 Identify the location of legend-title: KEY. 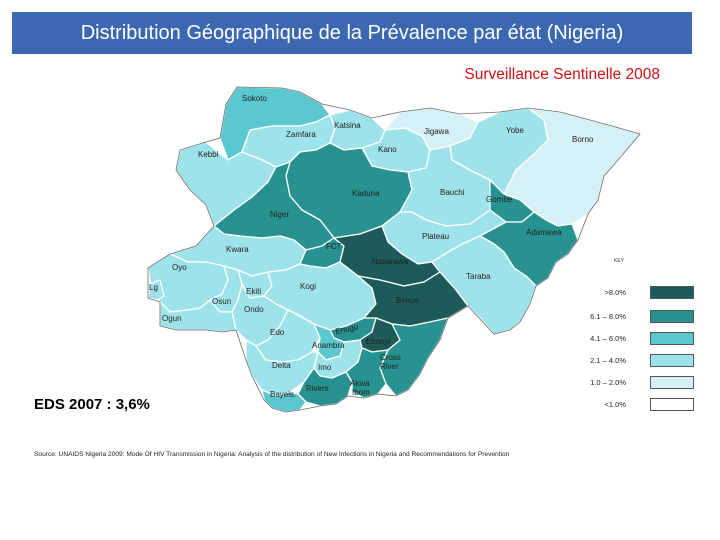
(619, 261).